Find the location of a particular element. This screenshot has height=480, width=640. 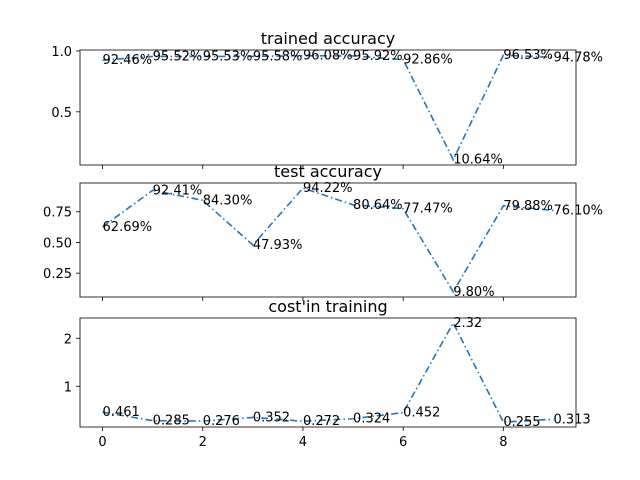

x-tick-label: 6 is located at coordinates (403, 442).